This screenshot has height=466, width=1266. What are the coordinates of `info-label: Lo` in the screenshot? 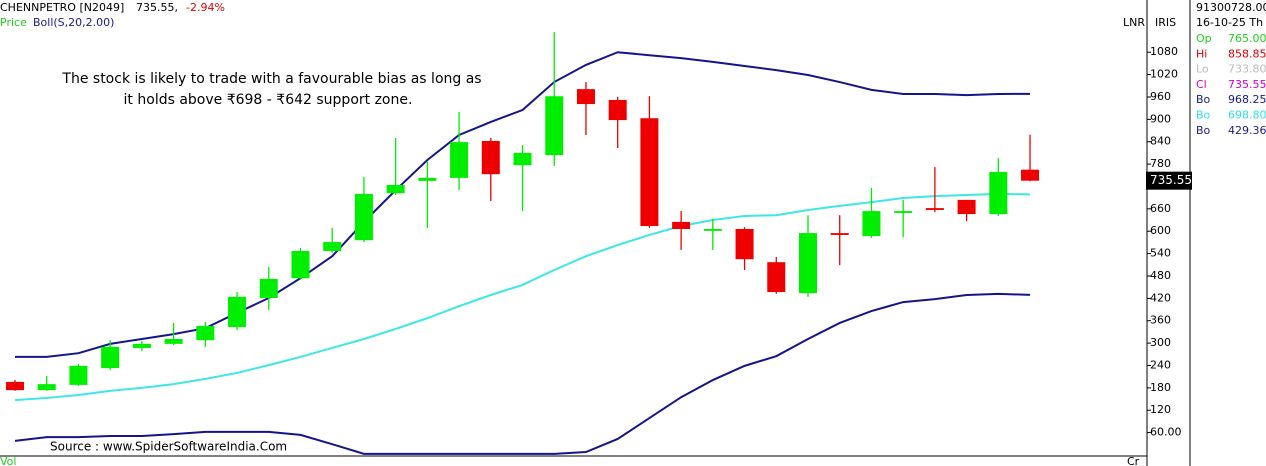 It's located at (1202, 69).